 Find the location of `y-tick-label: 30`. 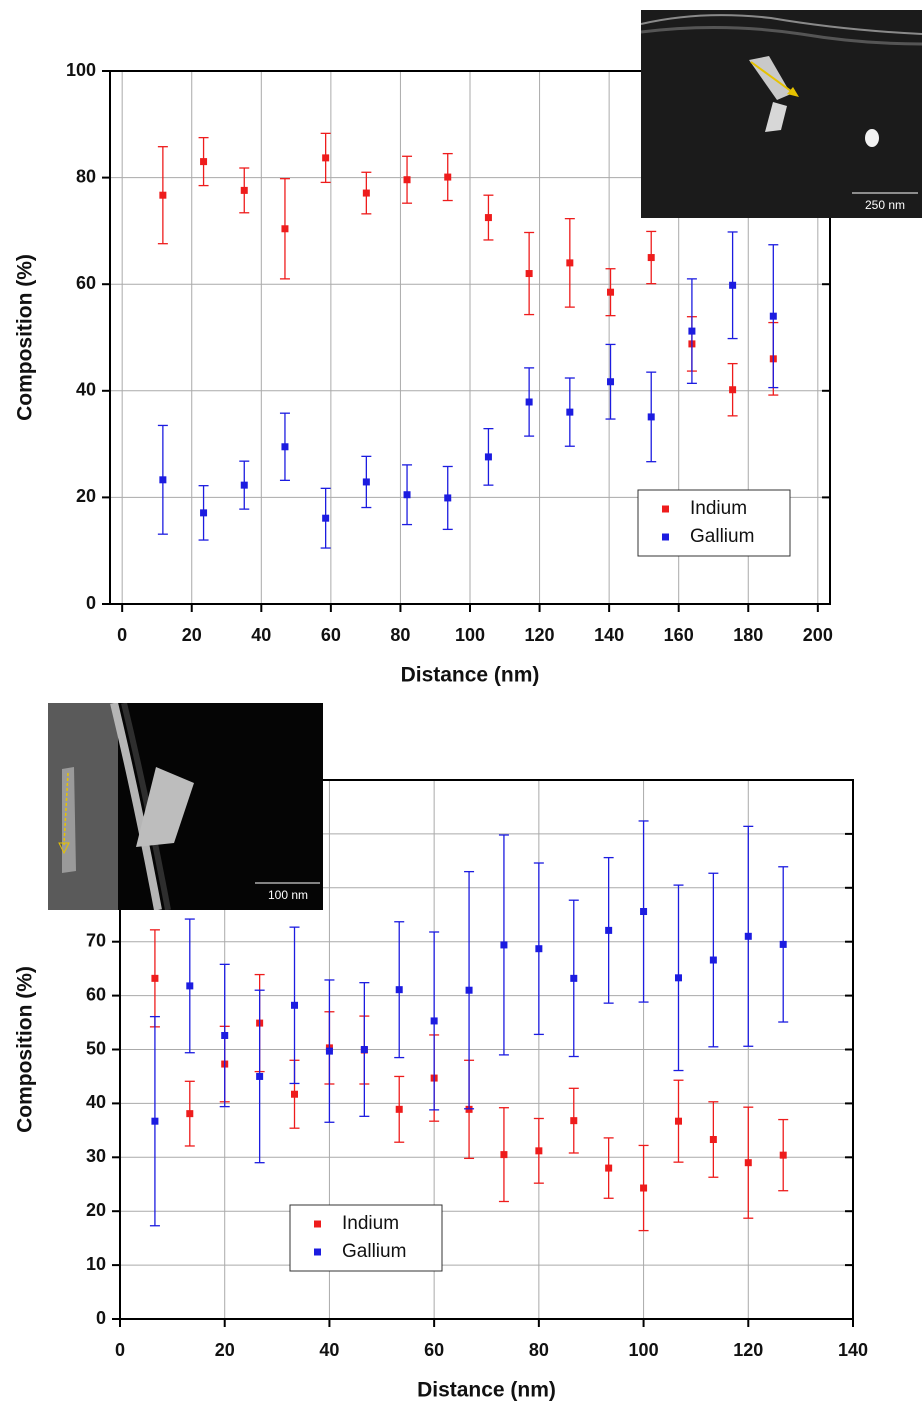

y-tick-label: 30 is located at coordinates (96, 1156).